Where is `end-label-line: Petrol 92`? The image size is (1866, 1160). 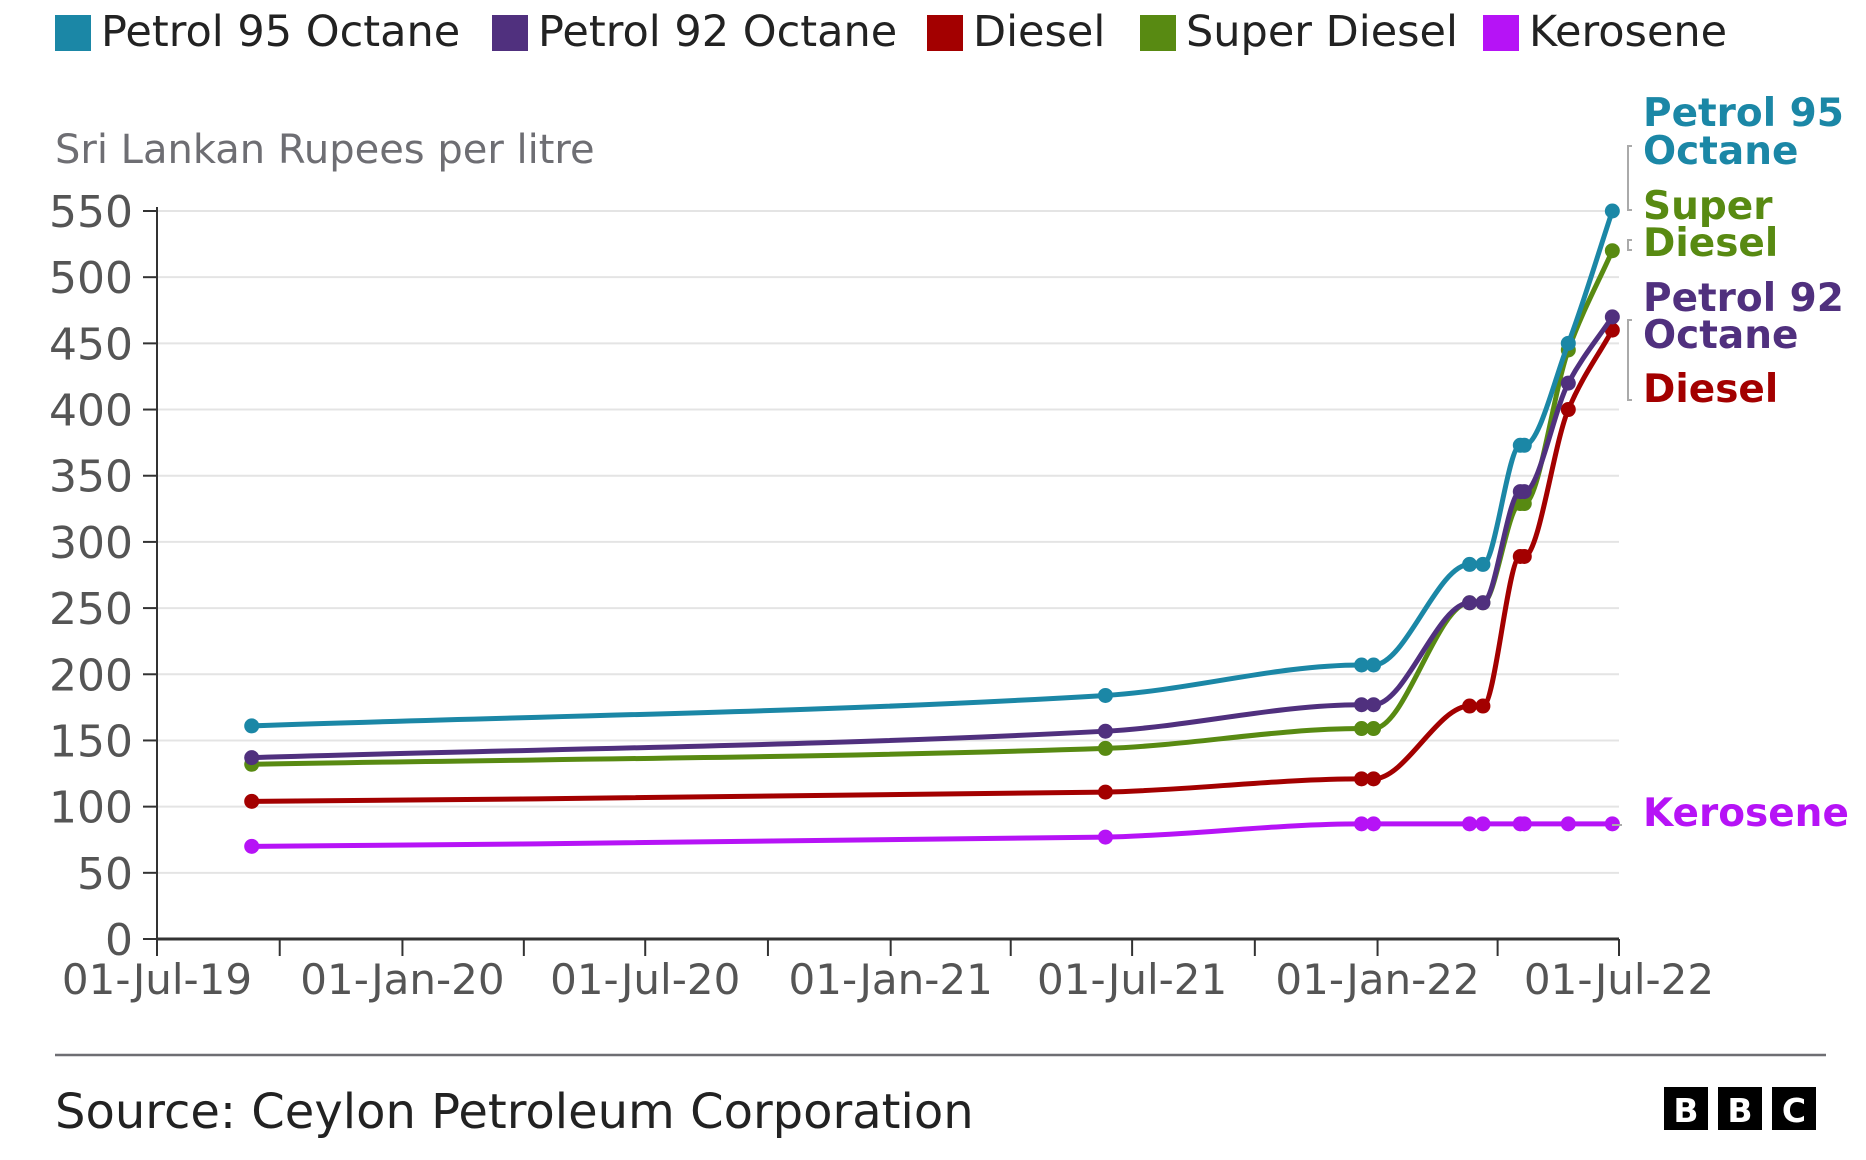
end-label-line: Petrol 92 is located at coordinates (1743, 298).